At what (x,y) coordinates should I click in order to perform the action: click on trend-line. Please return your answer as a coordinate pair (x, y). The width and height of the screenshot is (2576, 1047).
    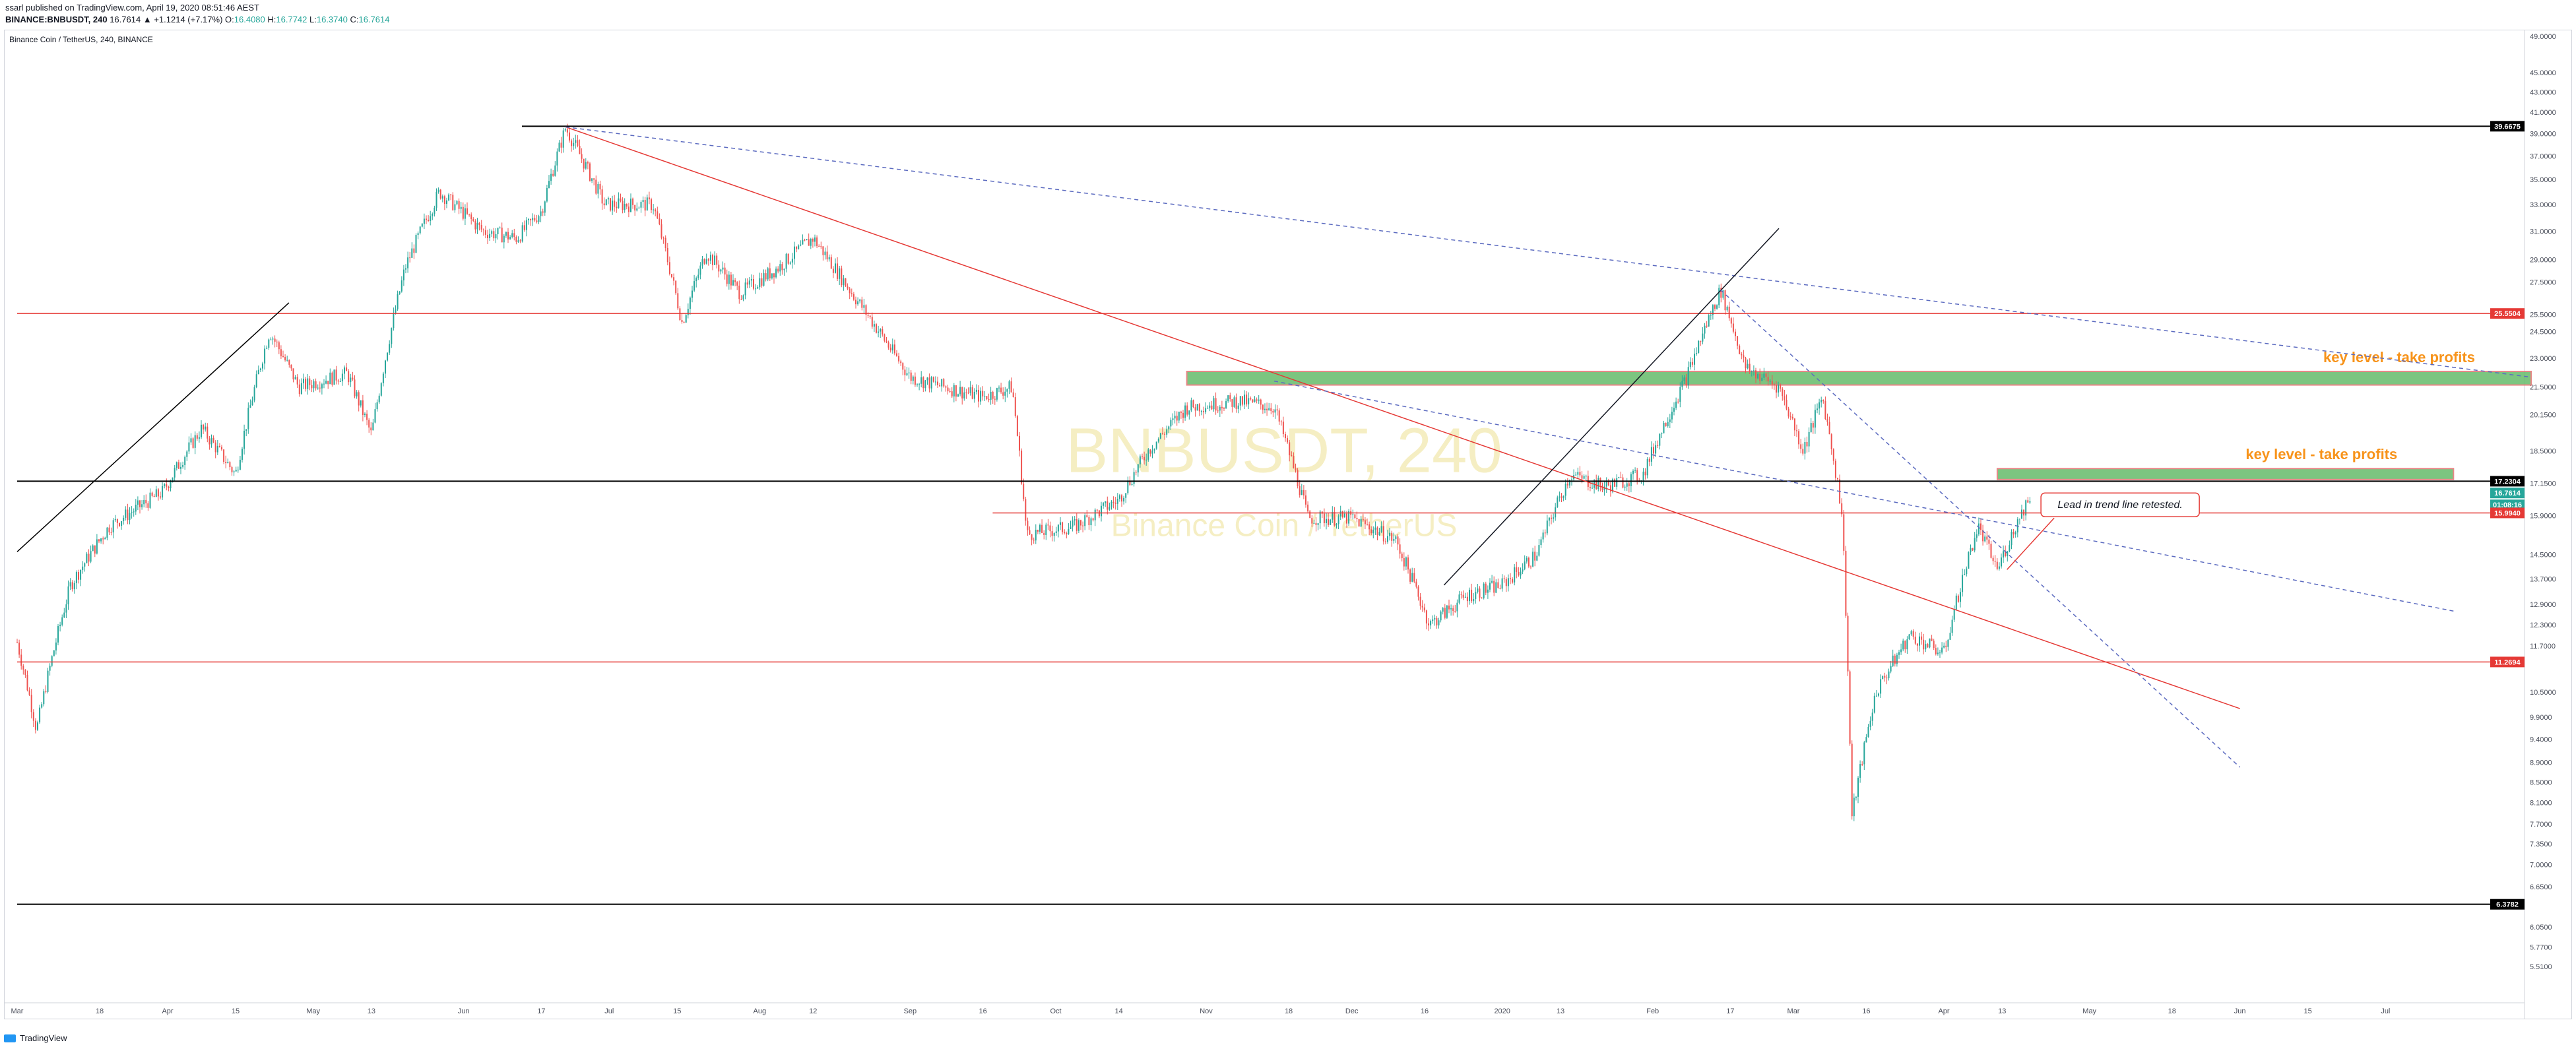
    Looking at the image, I should click on (1980, 529).